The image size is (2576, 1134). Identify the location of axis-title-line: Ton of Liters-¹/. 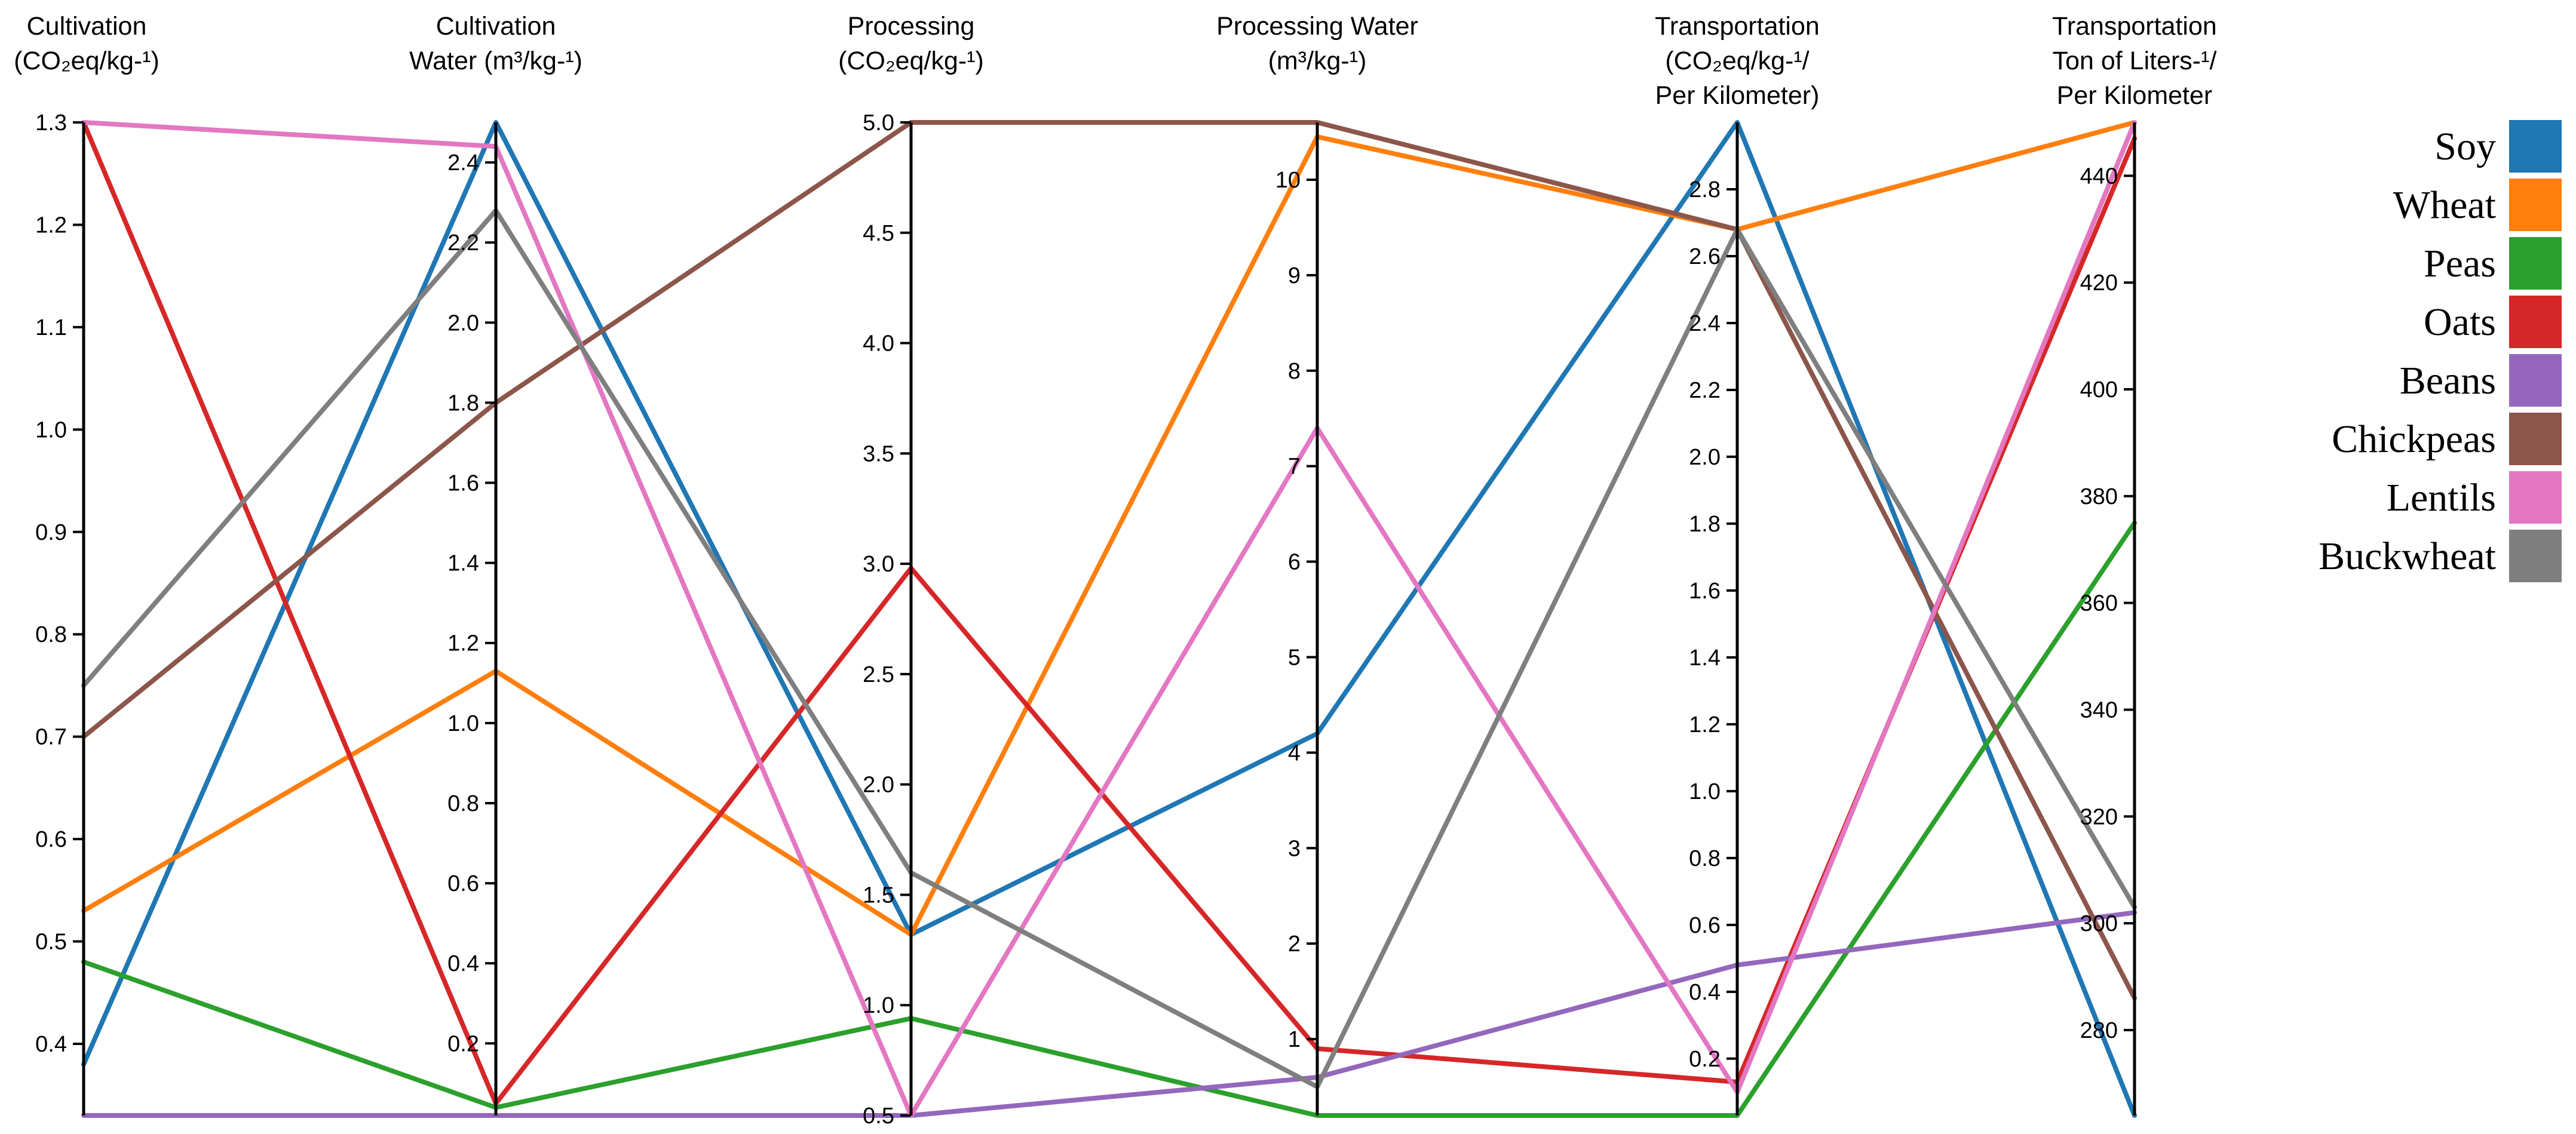
(2135, 61).